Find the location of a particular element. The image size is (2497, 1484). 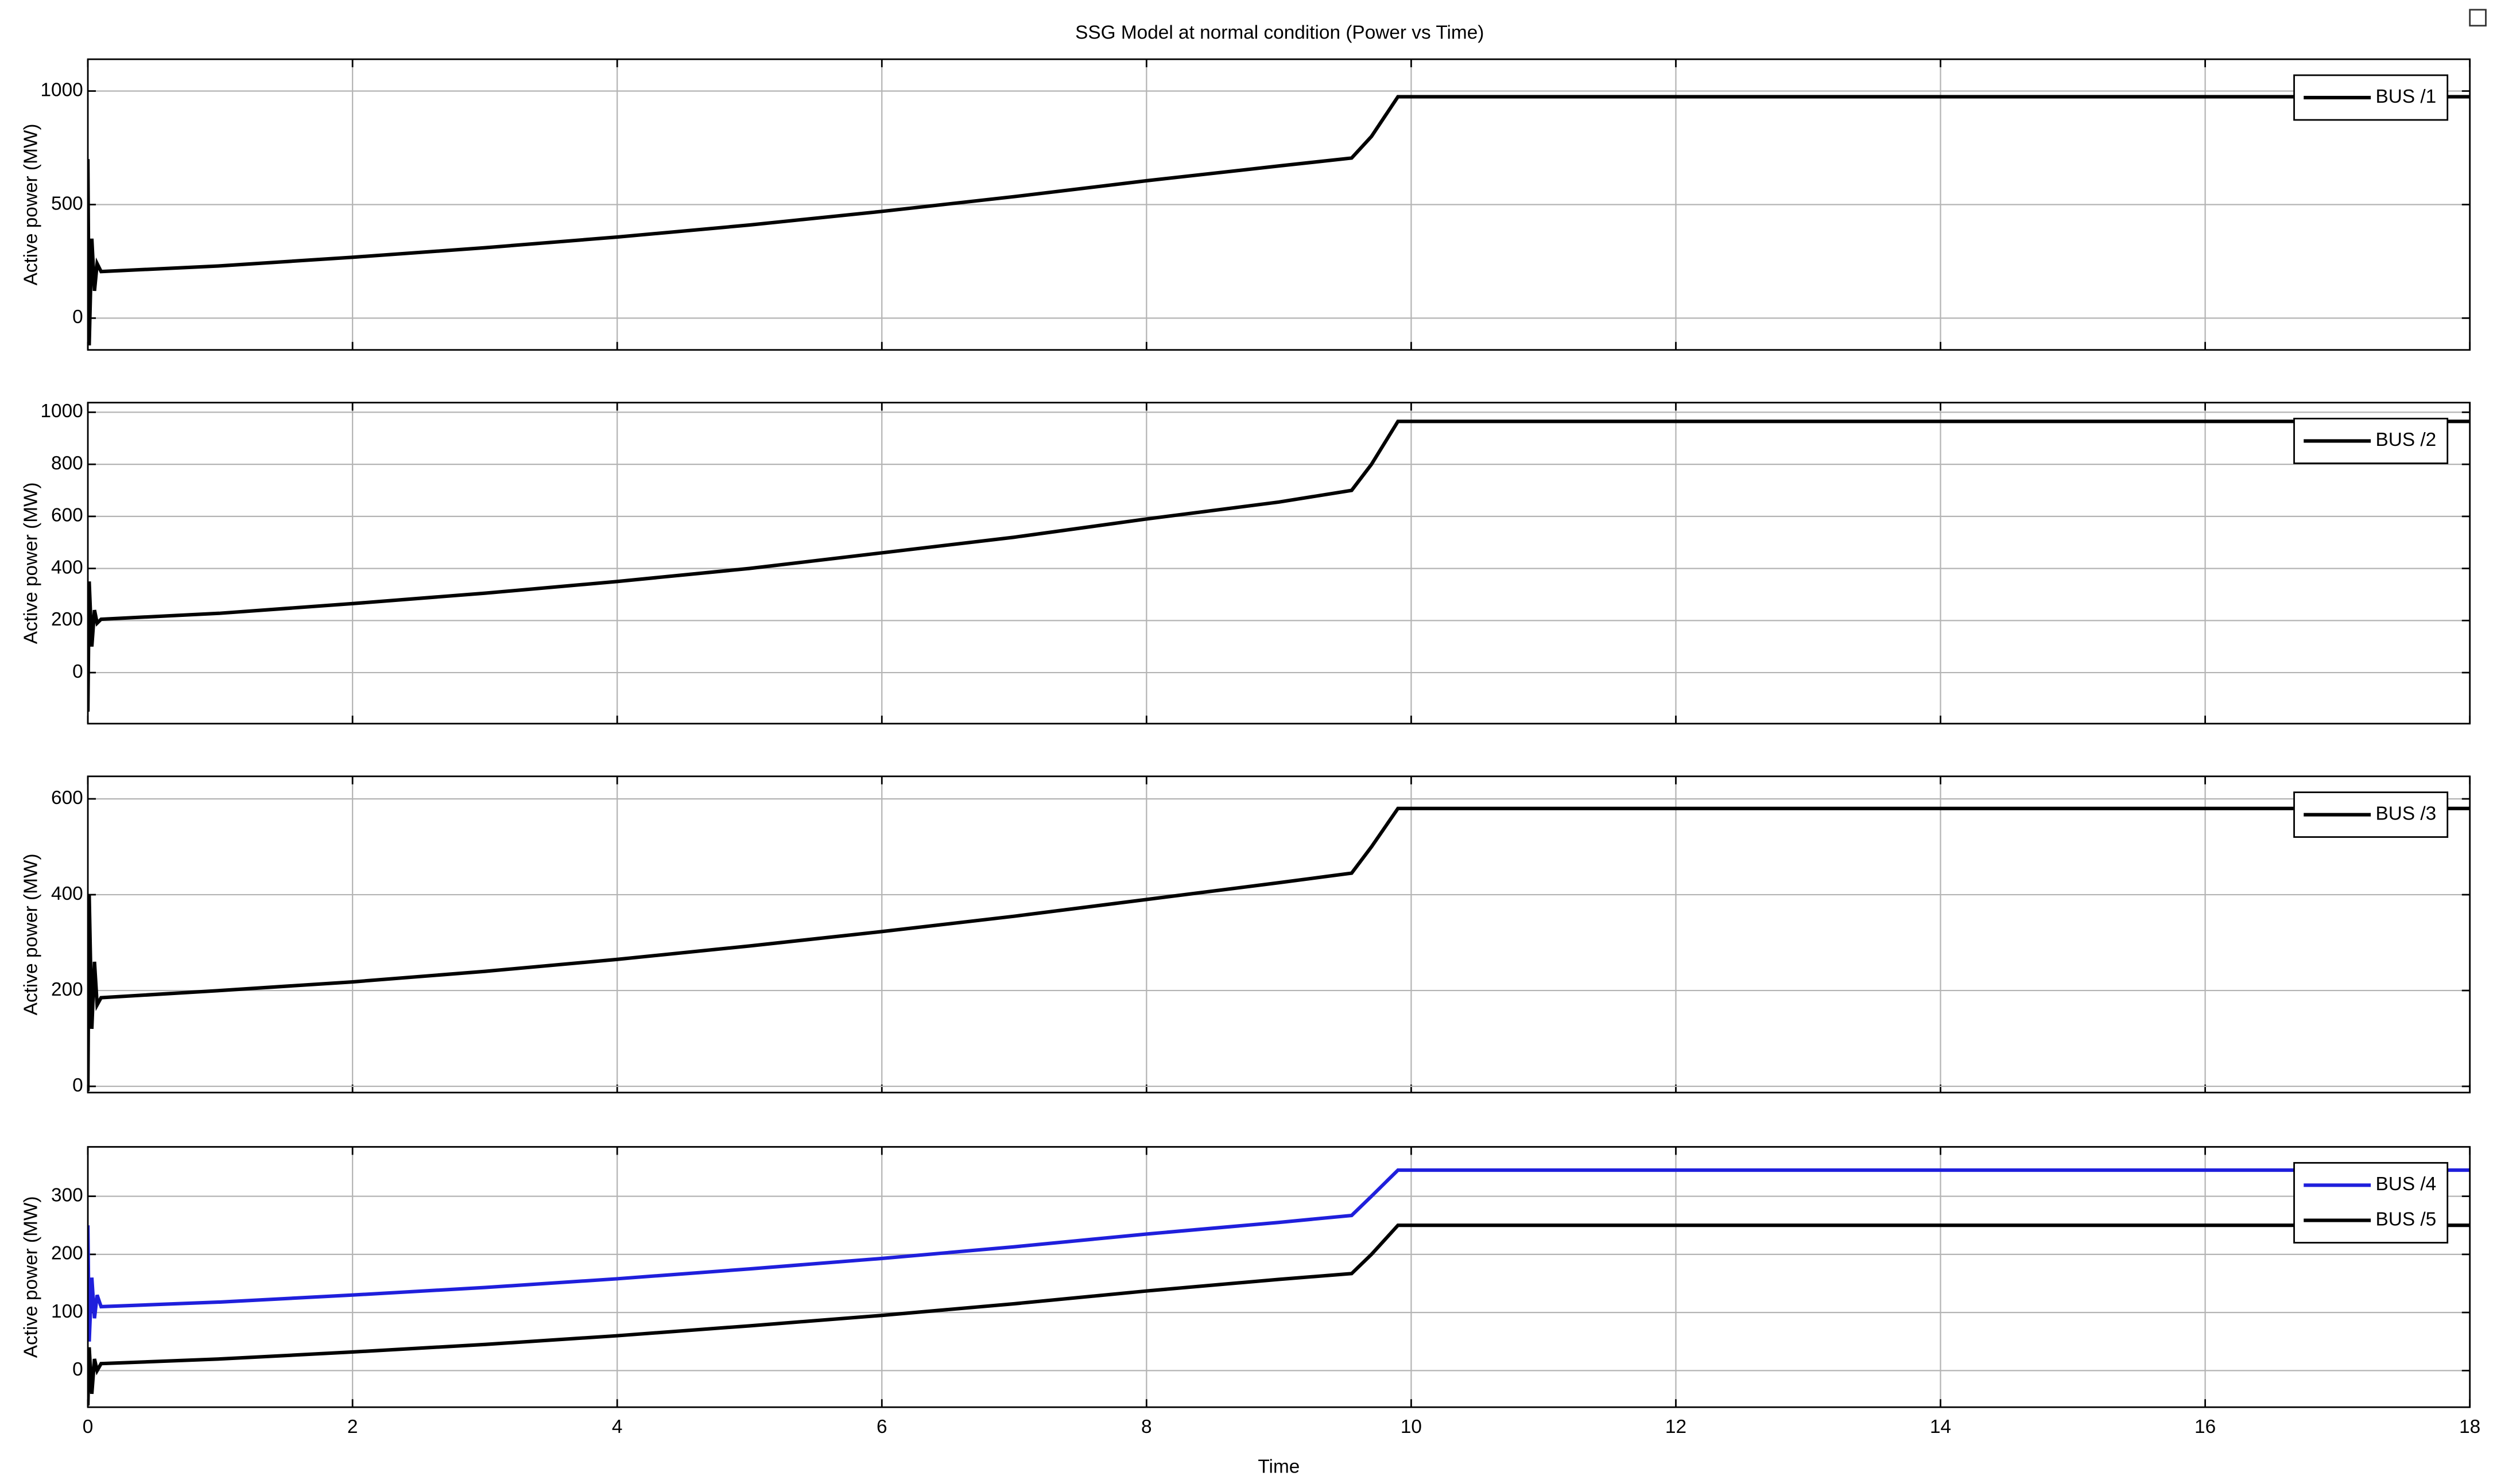

legend-label: BUS /4 is located at coordinates (2405, 1184).